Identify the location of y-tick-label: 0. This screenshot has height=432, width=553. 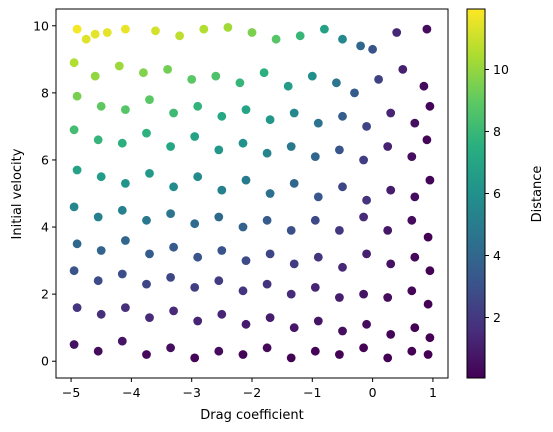
(45, 361).